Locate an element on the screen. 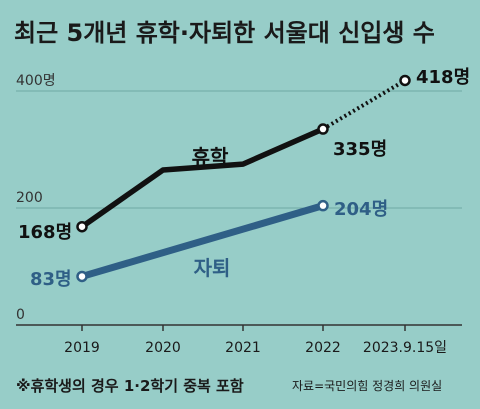 The width and height of the screenshot is (480, 409). y-tick-label: 200 is located at coordinates (29, 198).